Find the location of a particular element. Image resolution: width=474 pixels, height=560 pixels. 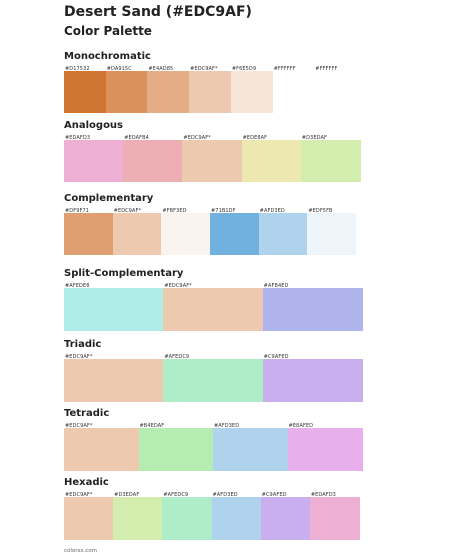

hex-label: #EDF5FB is located at coordinates (320, 211).